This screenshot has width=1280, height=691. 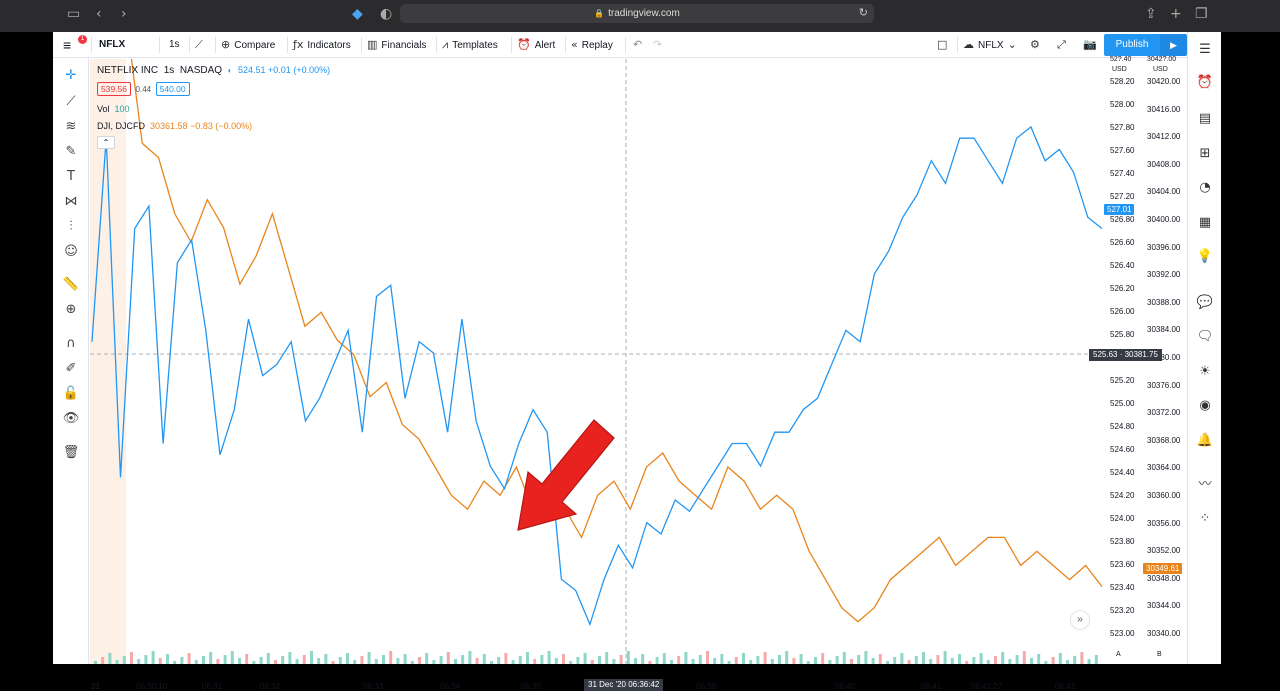 I want to click on scale-b-button: B, so click(x=1159, y=654).